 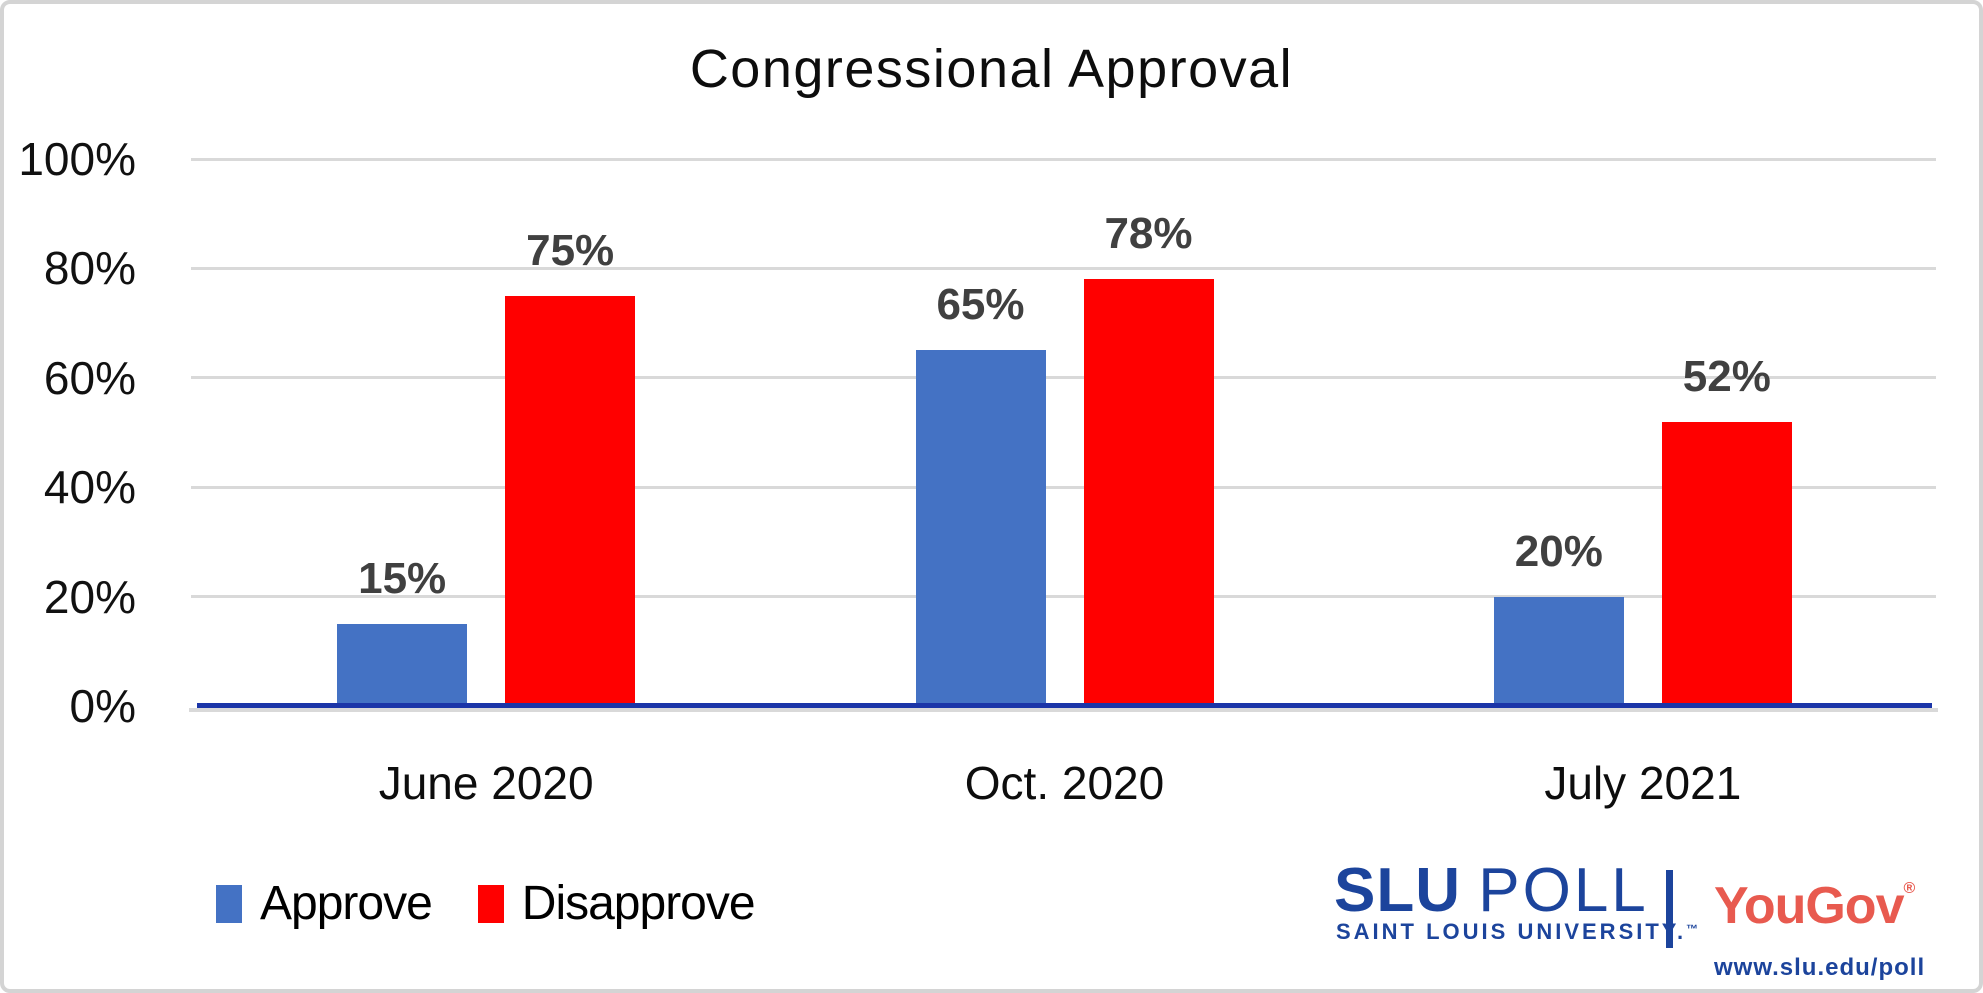 I want to click on legend-swatch-disapprove, so click(x=490, y=903).